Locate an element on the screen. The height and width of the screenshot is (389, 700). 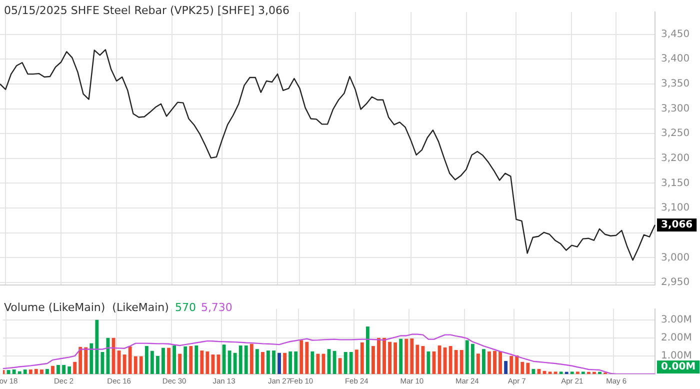
chart-title: Volume (LikeMain) (LikeMain) is located at coordinates (86, 307).